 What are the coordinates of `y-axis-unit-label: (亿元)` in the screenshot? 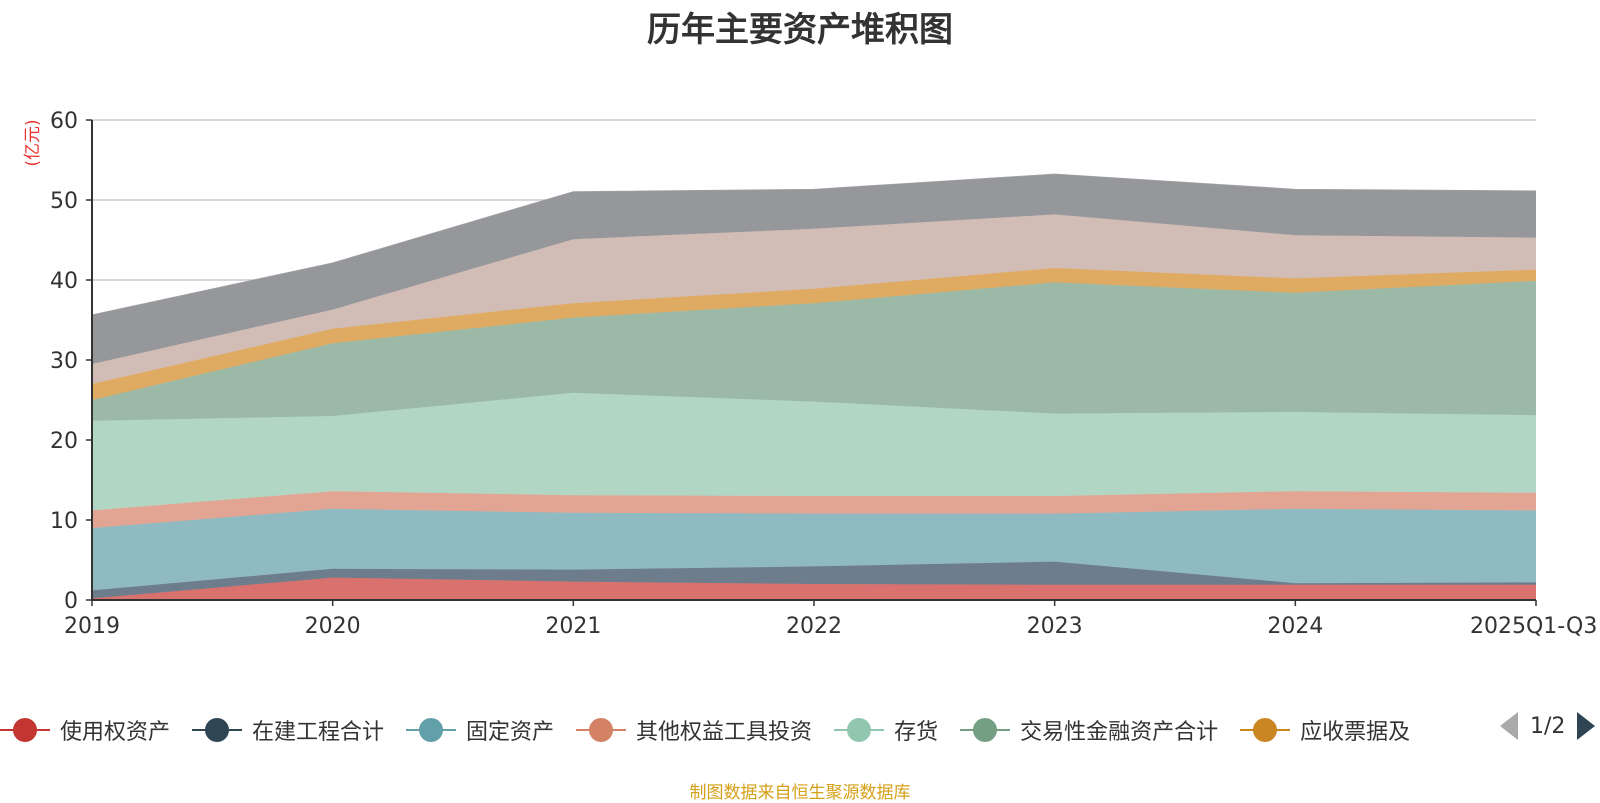 It's located at (33, 142).